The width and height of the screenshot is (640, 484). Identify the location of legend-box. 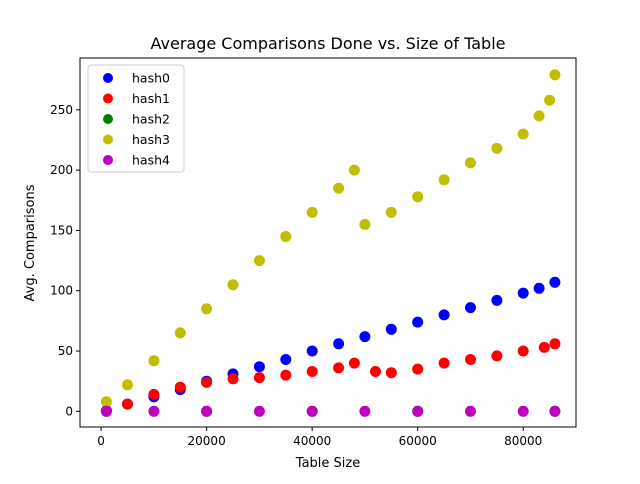
(136, 118).